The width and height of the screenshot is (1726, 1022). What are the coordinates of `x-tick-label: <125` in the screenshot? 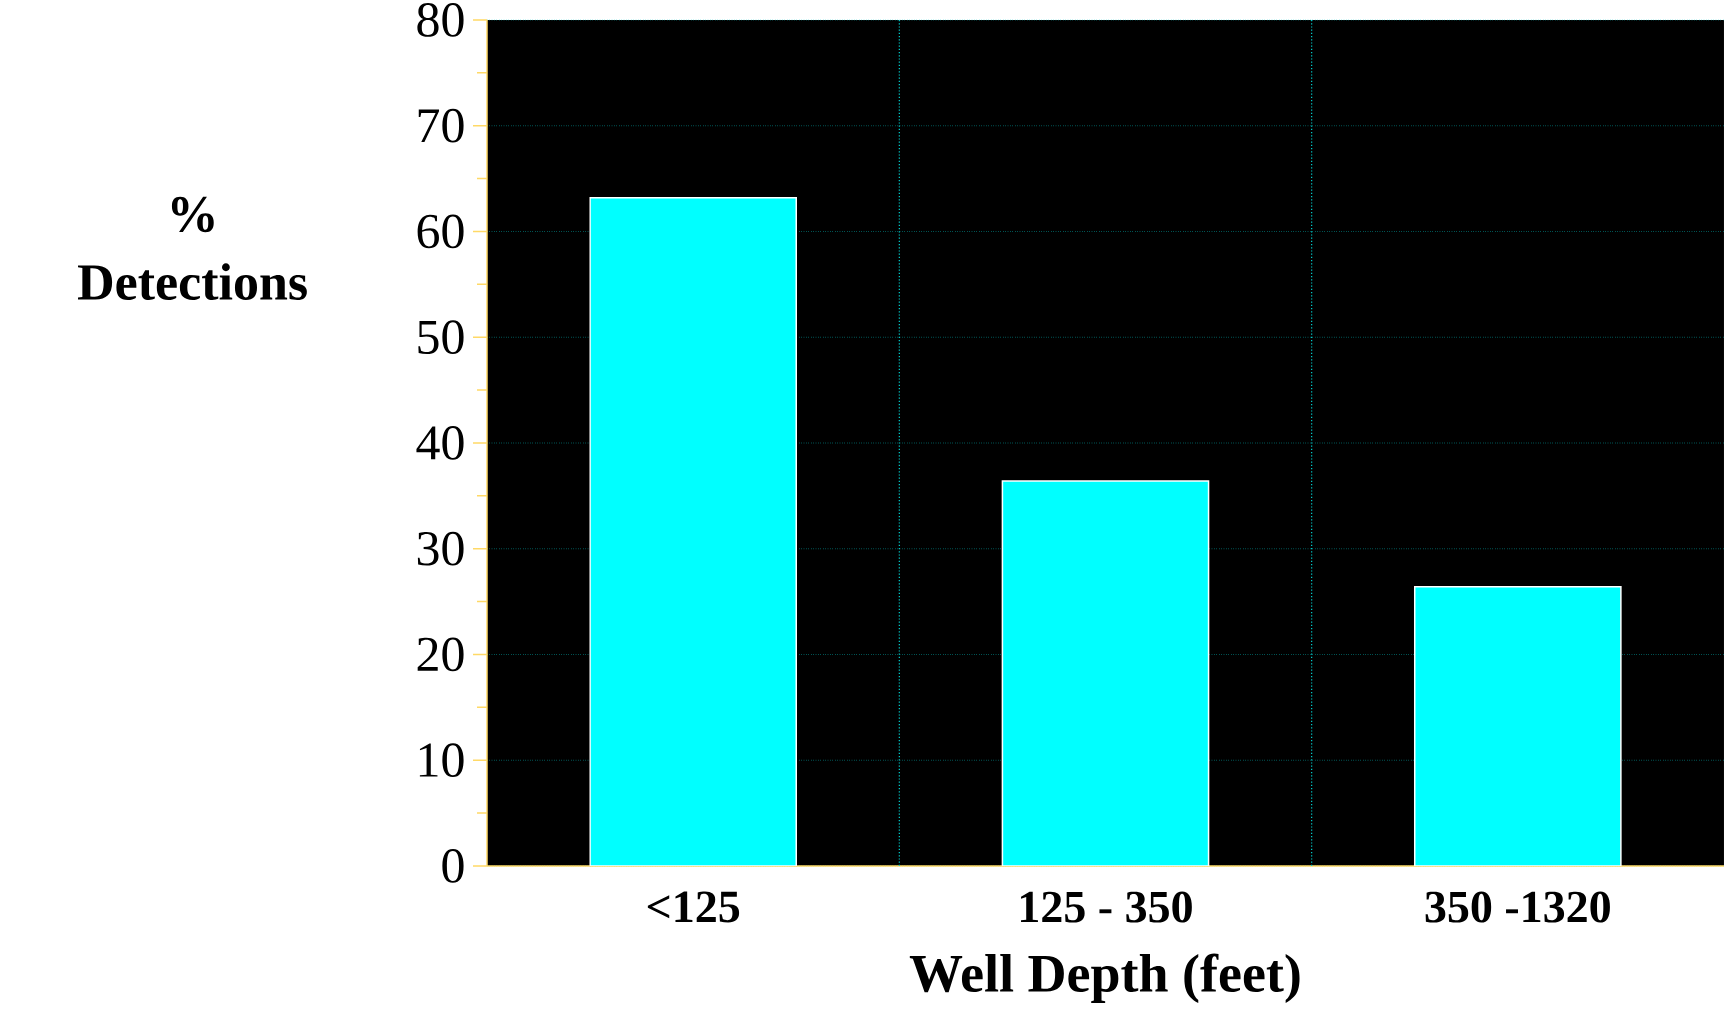 It's located at (693, 907).